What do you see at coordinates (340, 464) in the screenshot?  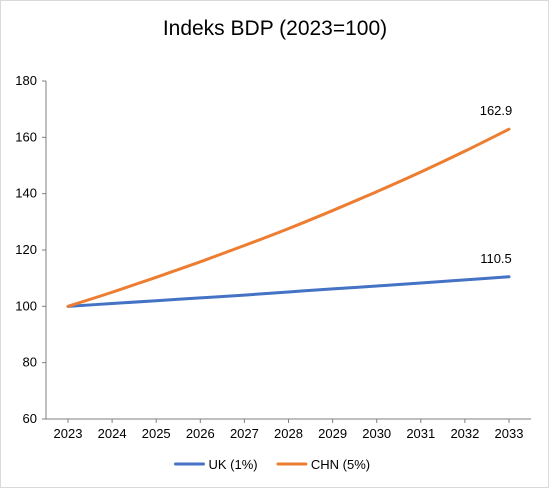 I see `legend-label-2: CHN (5%)` at bounding box center [340, 464].